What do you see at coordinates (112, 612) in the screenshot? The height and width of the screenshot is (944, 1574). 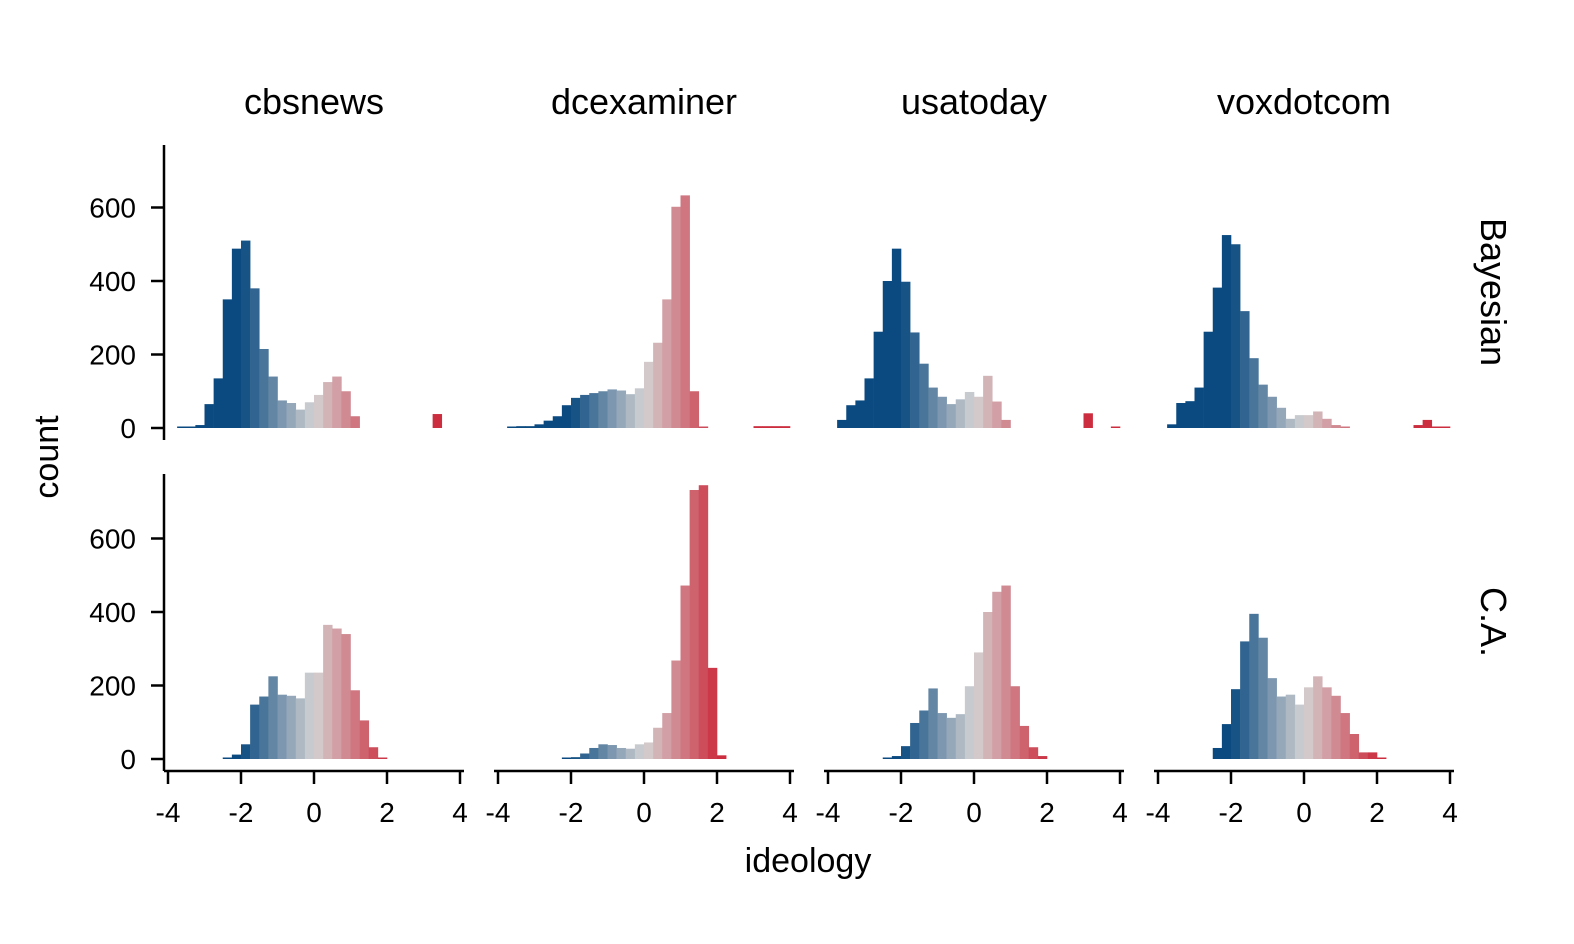 I see `y-tick-label: 400` at bounding box center [112, 612].